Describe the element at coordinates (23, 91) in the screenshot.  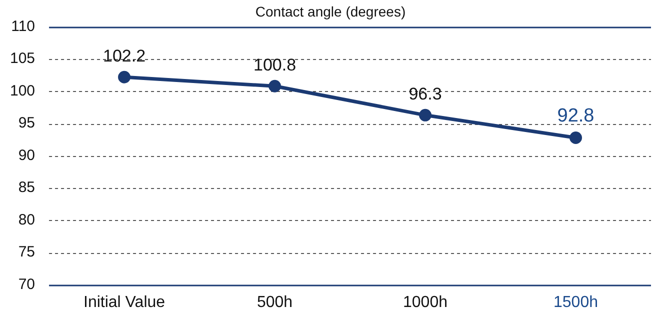
I see `y-tick-label: 100` at that location.